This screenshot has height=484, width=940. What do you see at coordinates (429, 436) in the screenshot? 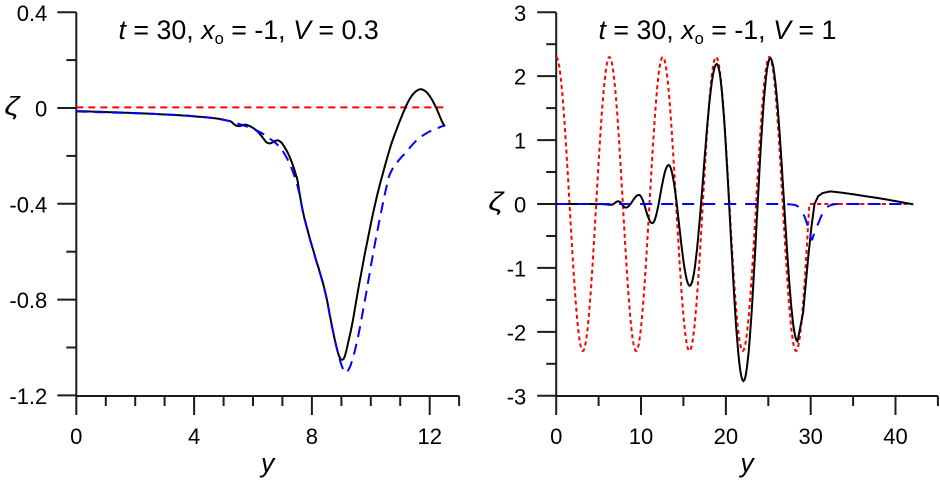
I see `svg-text: 12` at bounding box center [429, 436].